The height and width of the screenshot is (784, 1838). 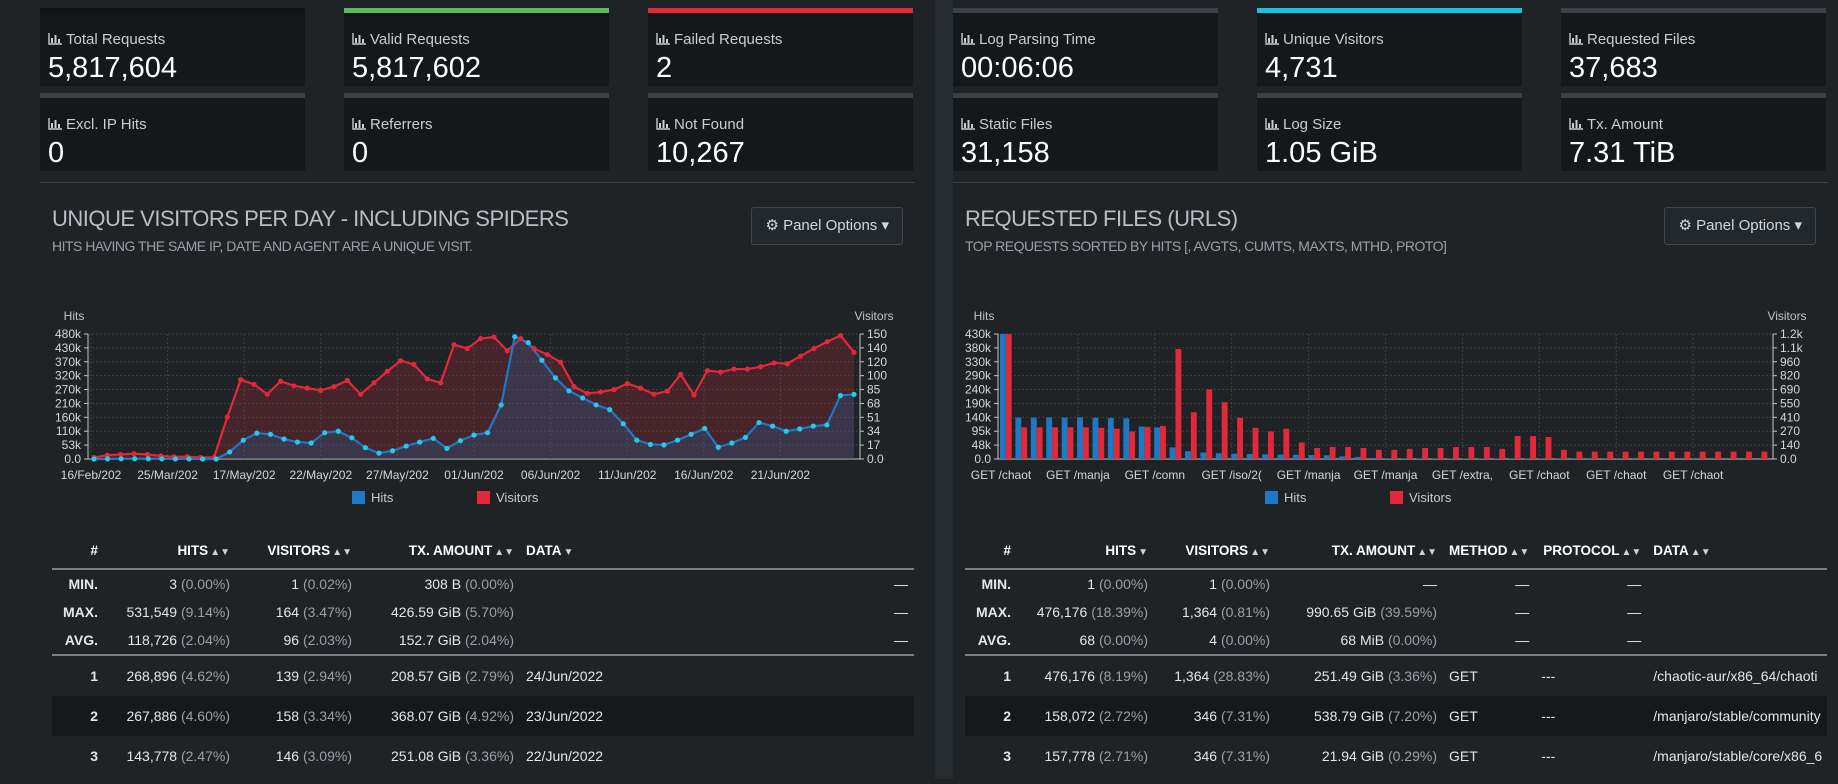 What do you see at coordinates (1412, 676) in the screenshot?
I see `tx-pct: (3.36%)` at bounding box center [1412, 676].